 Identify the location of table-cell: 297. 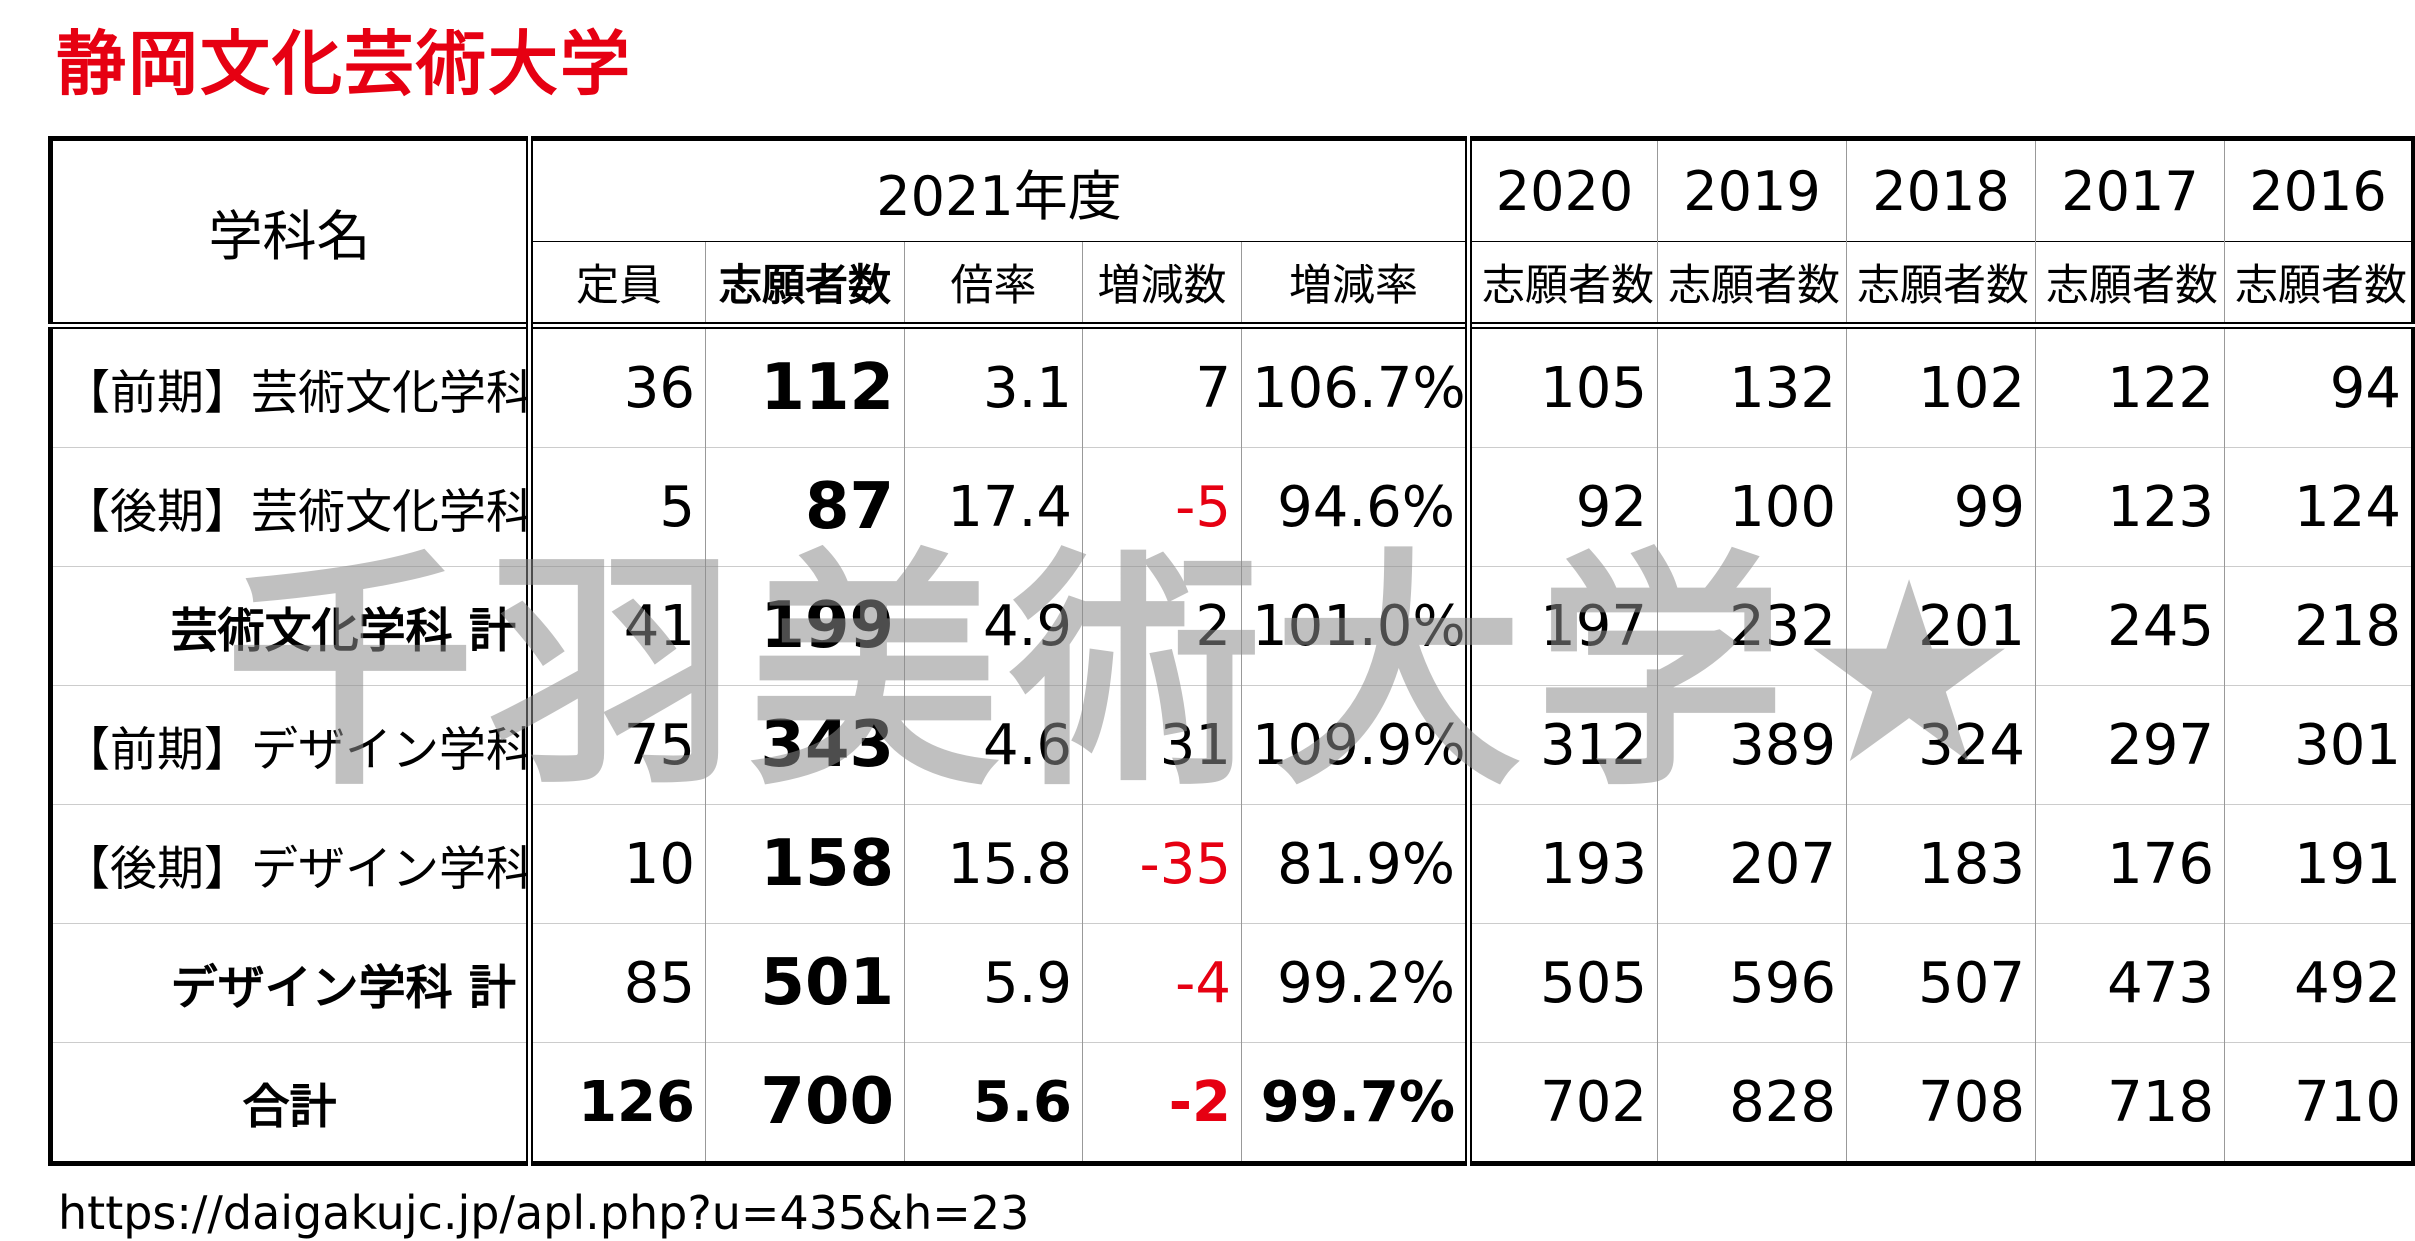
(2130, 745).